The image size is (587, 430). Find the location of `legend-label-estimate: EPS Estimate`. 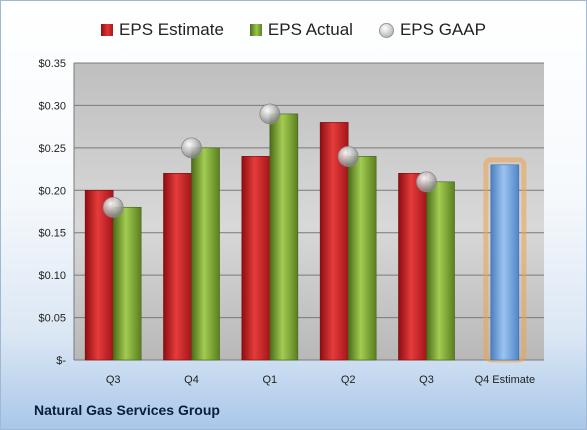

legend-label-estimate: EPS Estimate is located at coordinates (171, 29).